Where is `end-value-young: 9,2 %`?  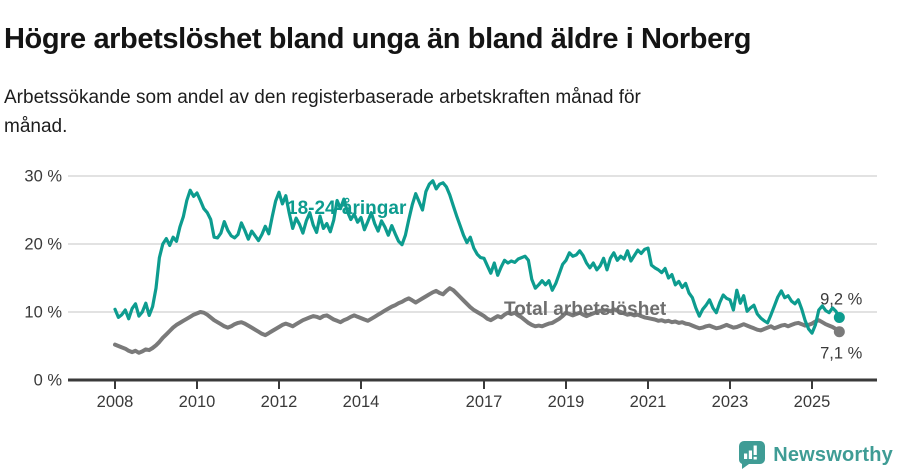 end-value-young: 9,2 % is located at coordinates (841, 299).